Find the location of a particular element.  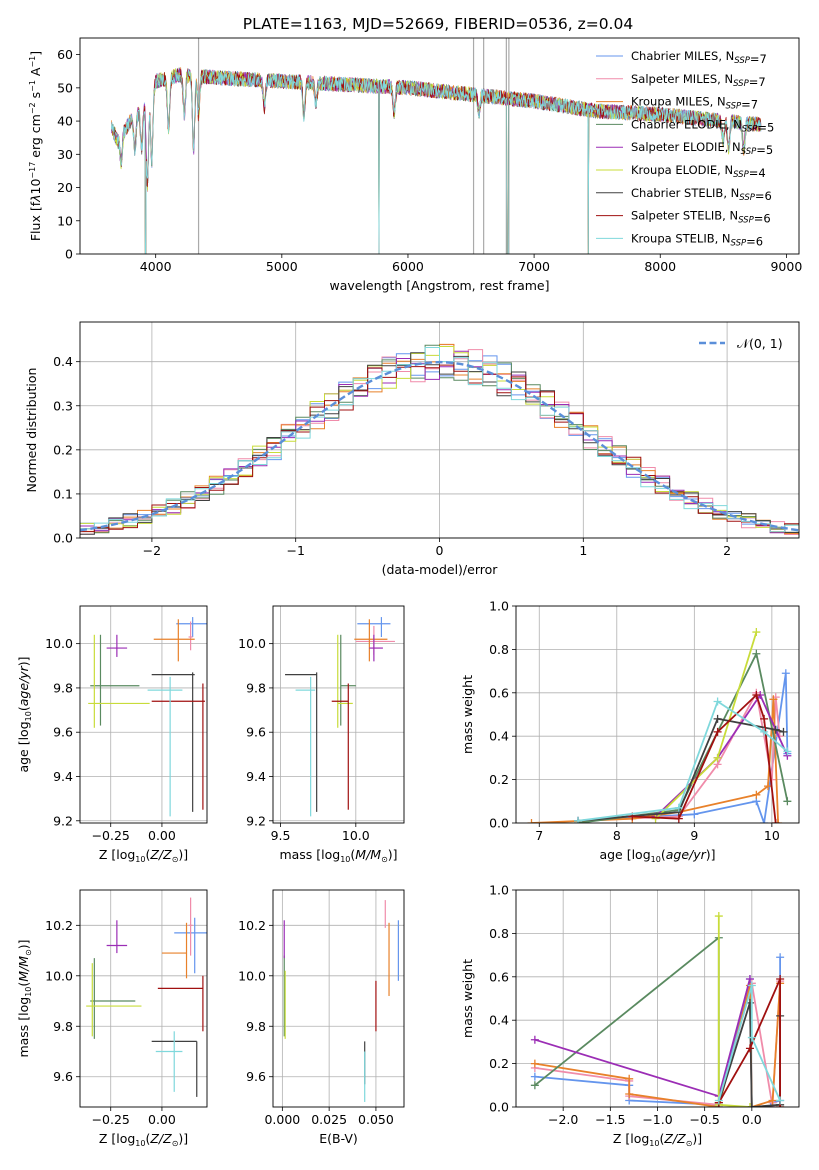

residuals-ytick-label: 0.0 is located at coordinates (63, 538).